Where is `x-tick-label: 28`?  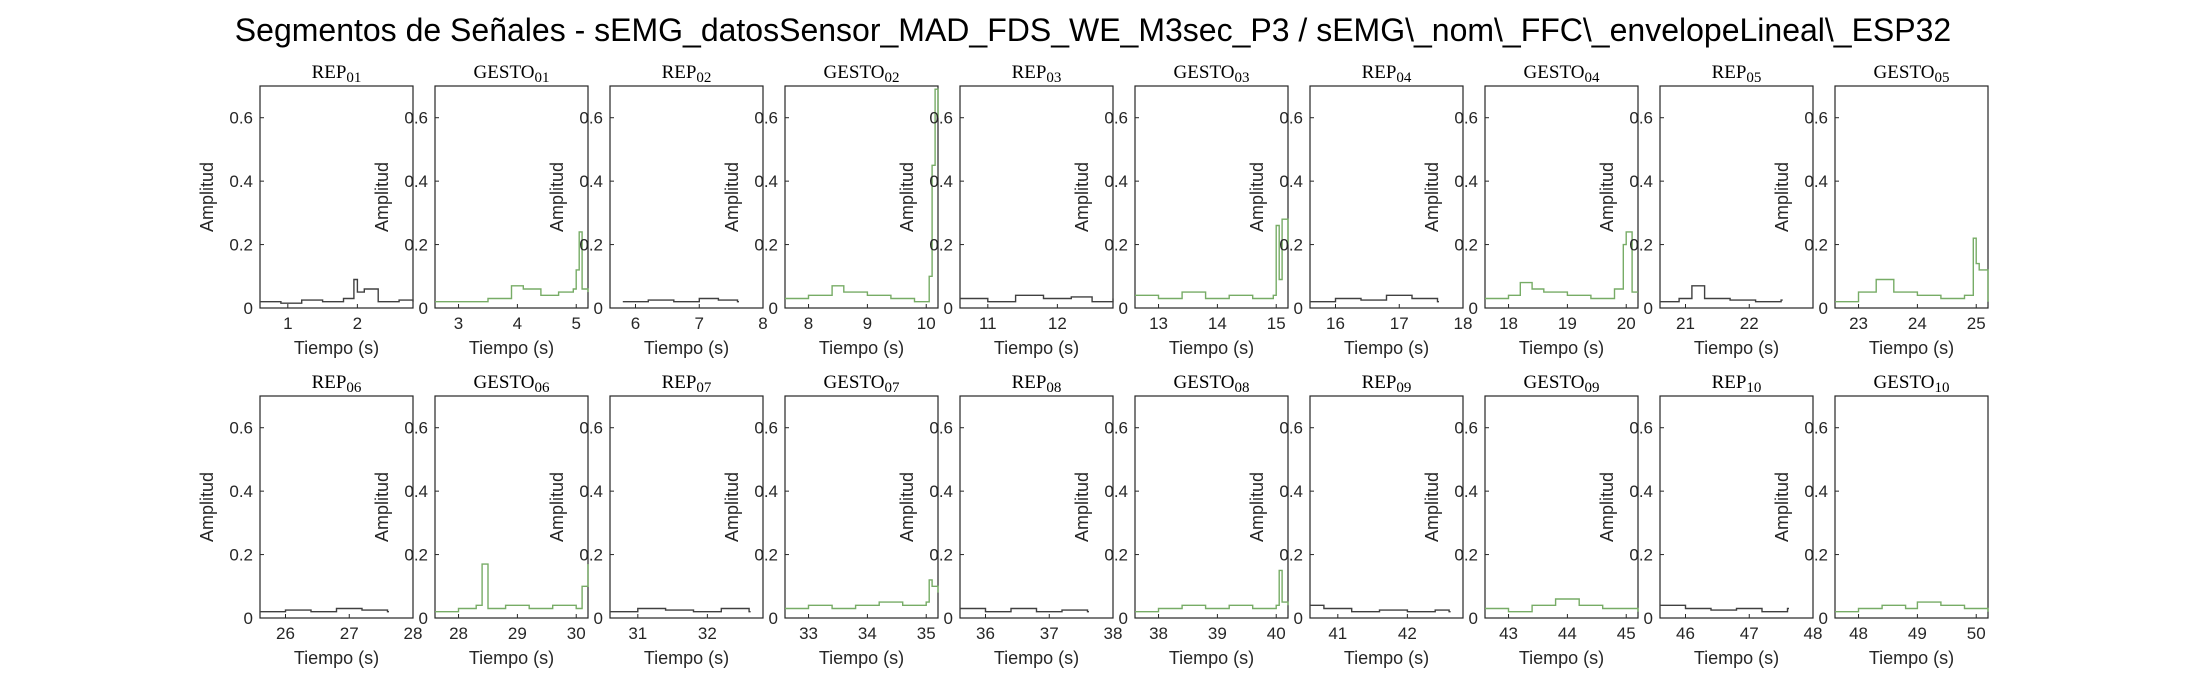 x-tick-label: 28 is located at coordinates (458, 633).